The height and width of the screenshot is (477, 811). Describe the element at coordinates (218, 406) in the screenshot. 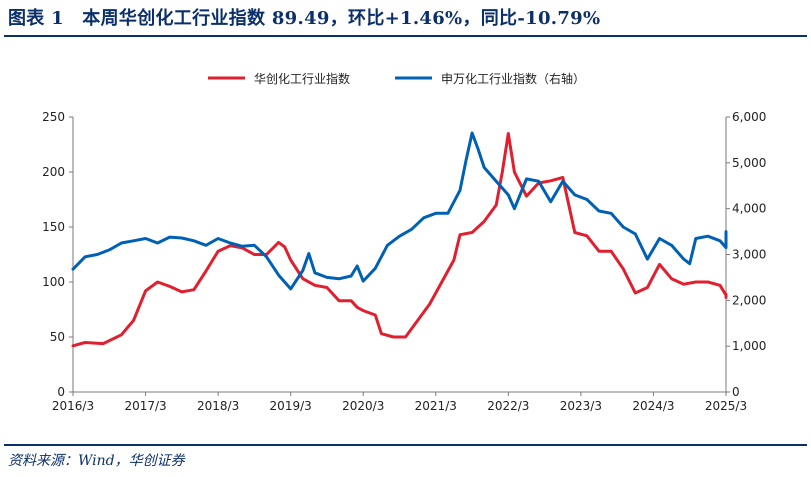

I see `x-tick-label: 2018/3` at that location.